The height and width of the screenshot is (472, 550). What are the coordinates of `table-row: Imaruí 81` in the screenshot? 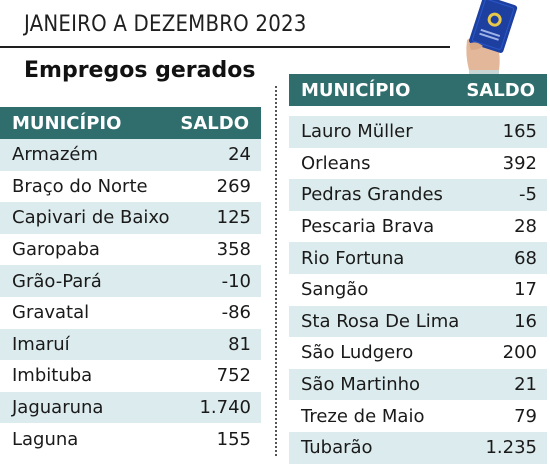 It's located at (130, 344).